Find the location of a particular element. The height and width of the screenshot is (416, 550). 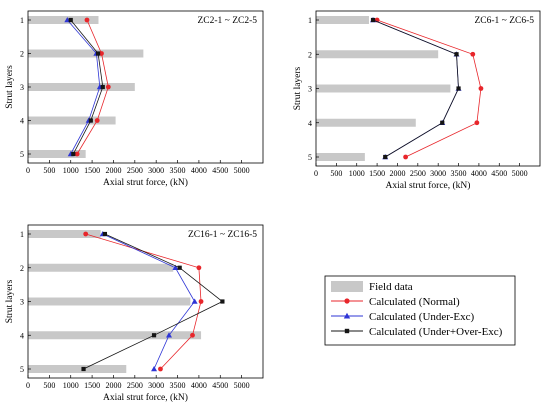

legend-marker-normal is located at coordinates (347, 301).